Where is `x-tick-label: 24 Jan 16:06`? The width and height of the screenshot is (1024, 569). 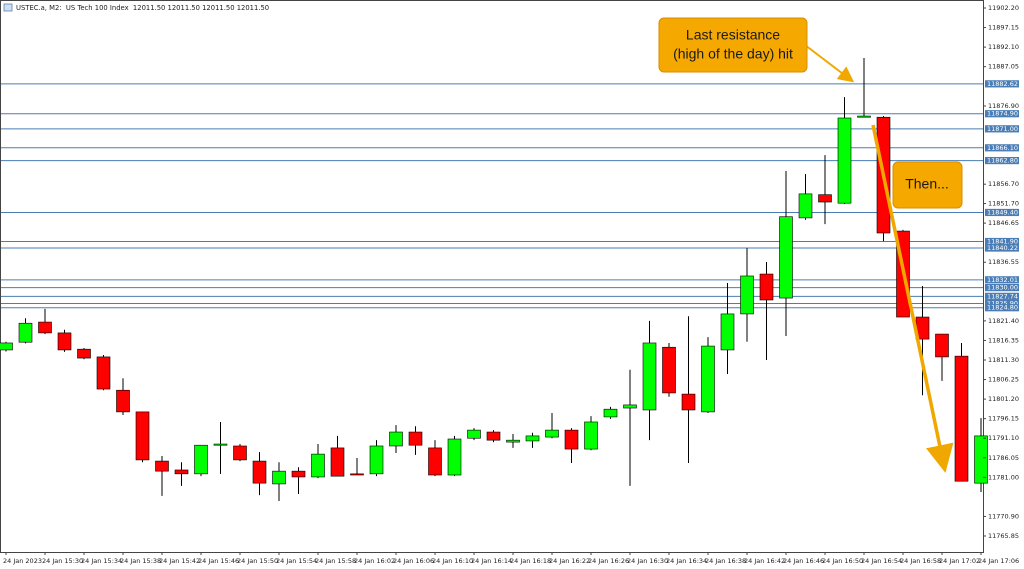 x-tick-label: 24 Jan 16:06 is located at coordinates (413, 561).